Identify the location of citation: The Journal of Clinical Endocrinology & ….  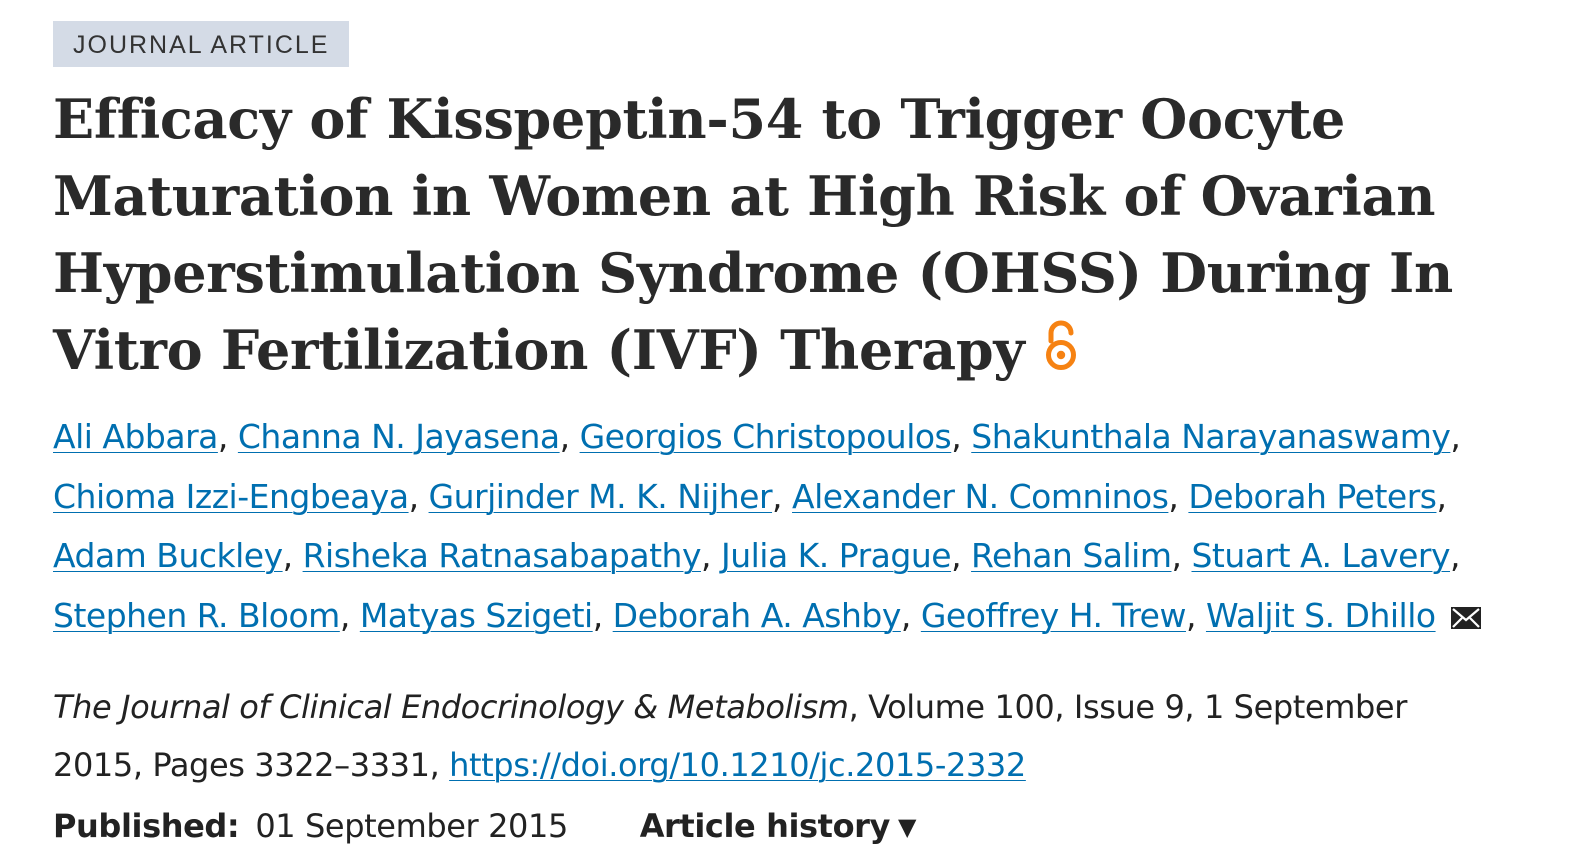
(763, 736).